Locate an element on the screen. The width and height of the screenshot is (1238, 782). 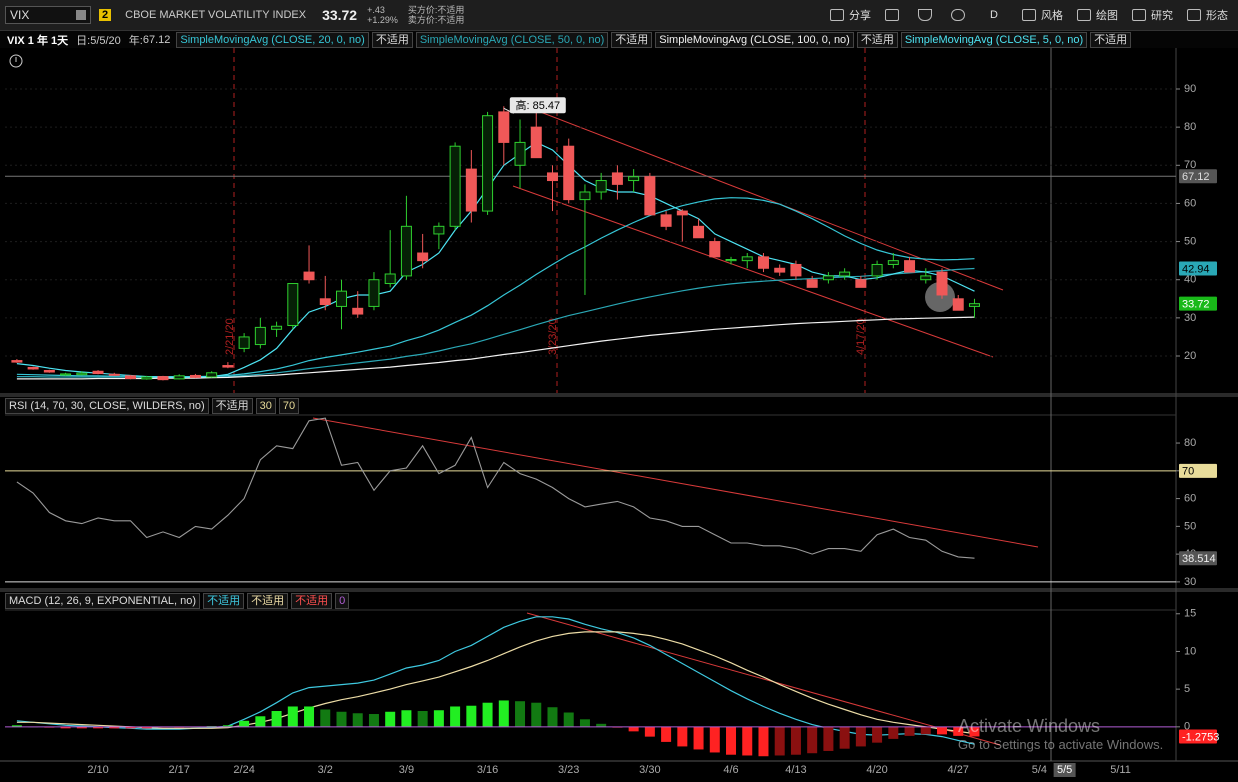
value-box-label: 42.94 is located at coordinates (1196, 269).